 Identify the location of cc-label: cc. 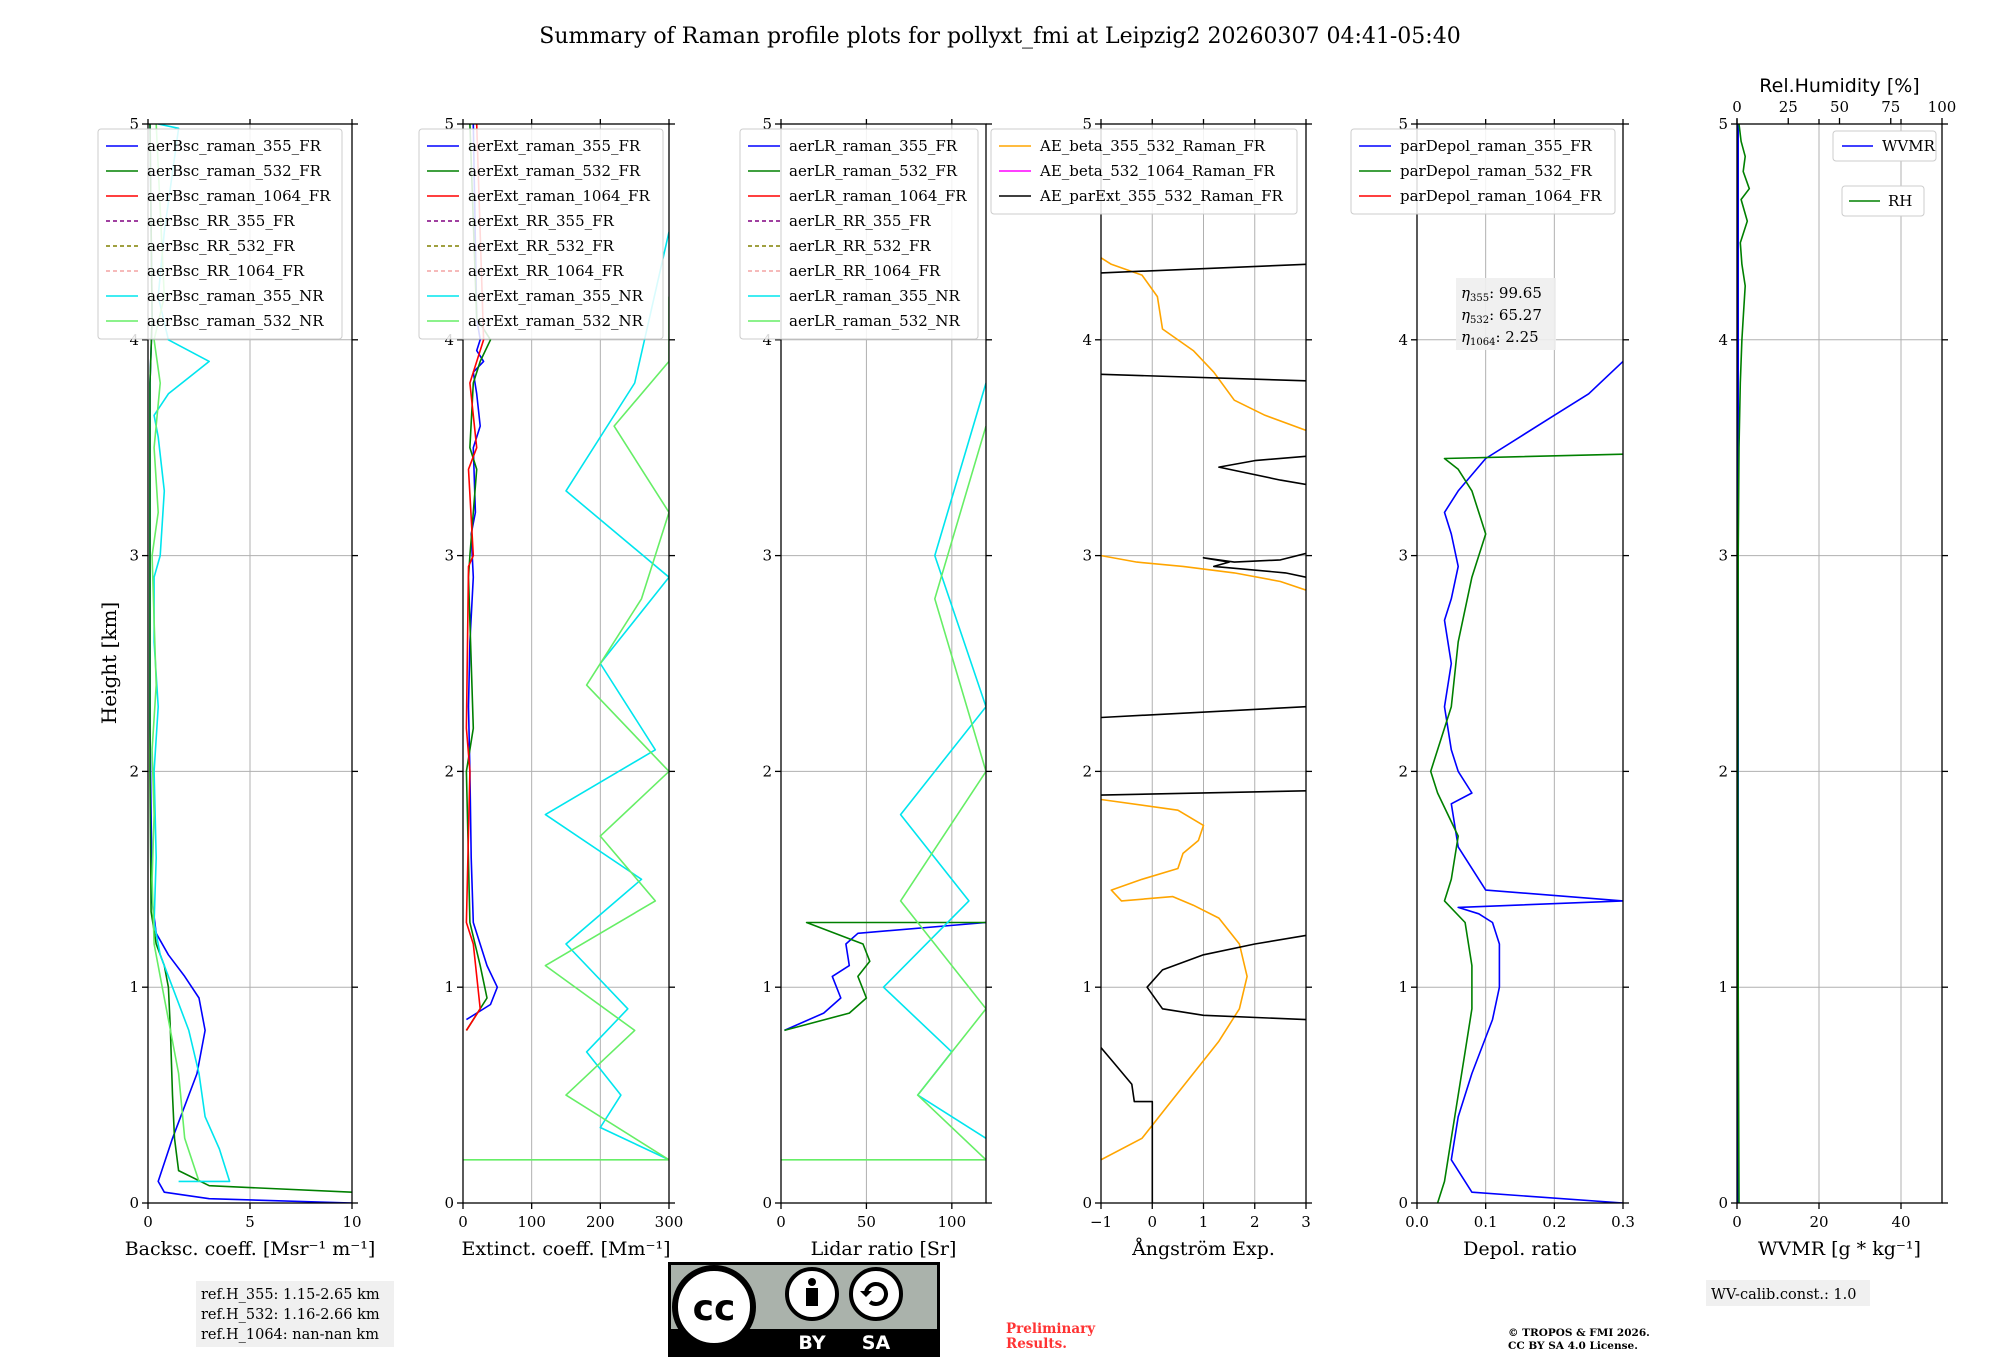
(714, 1308).